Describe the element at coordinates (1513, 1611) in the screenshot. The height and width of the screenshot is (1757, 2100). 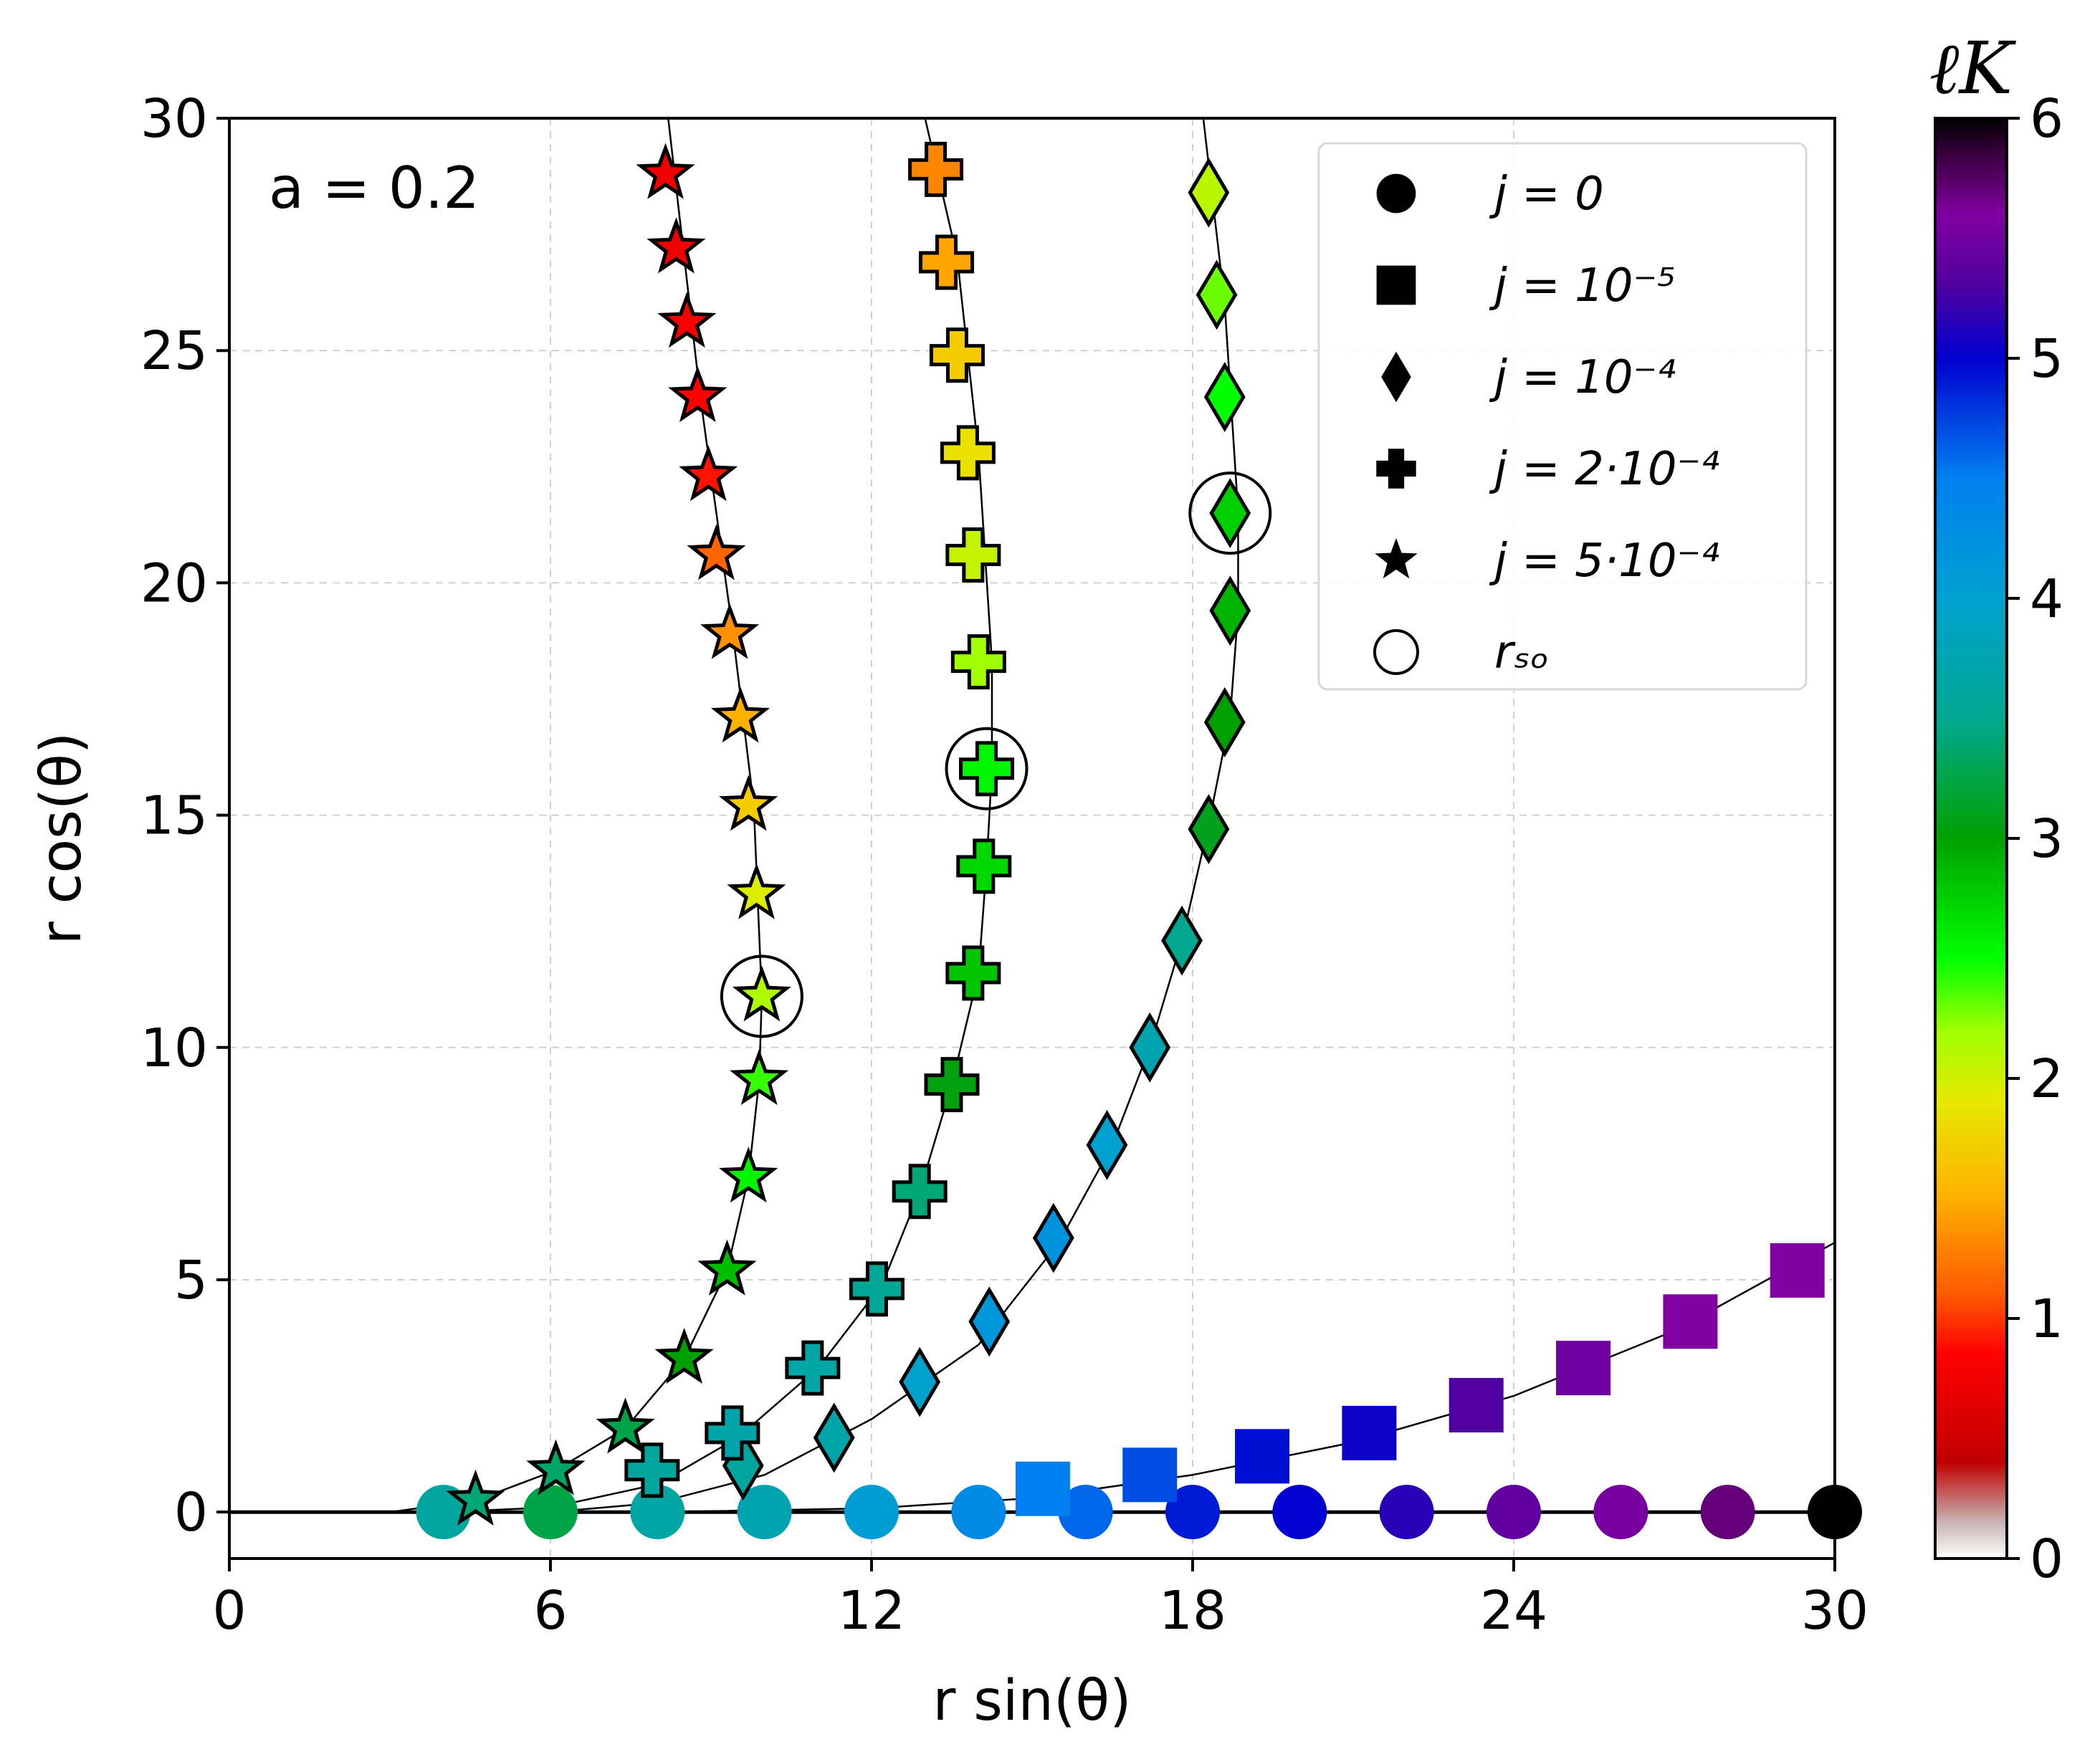
I see `x-tick-label: 24` at that location.